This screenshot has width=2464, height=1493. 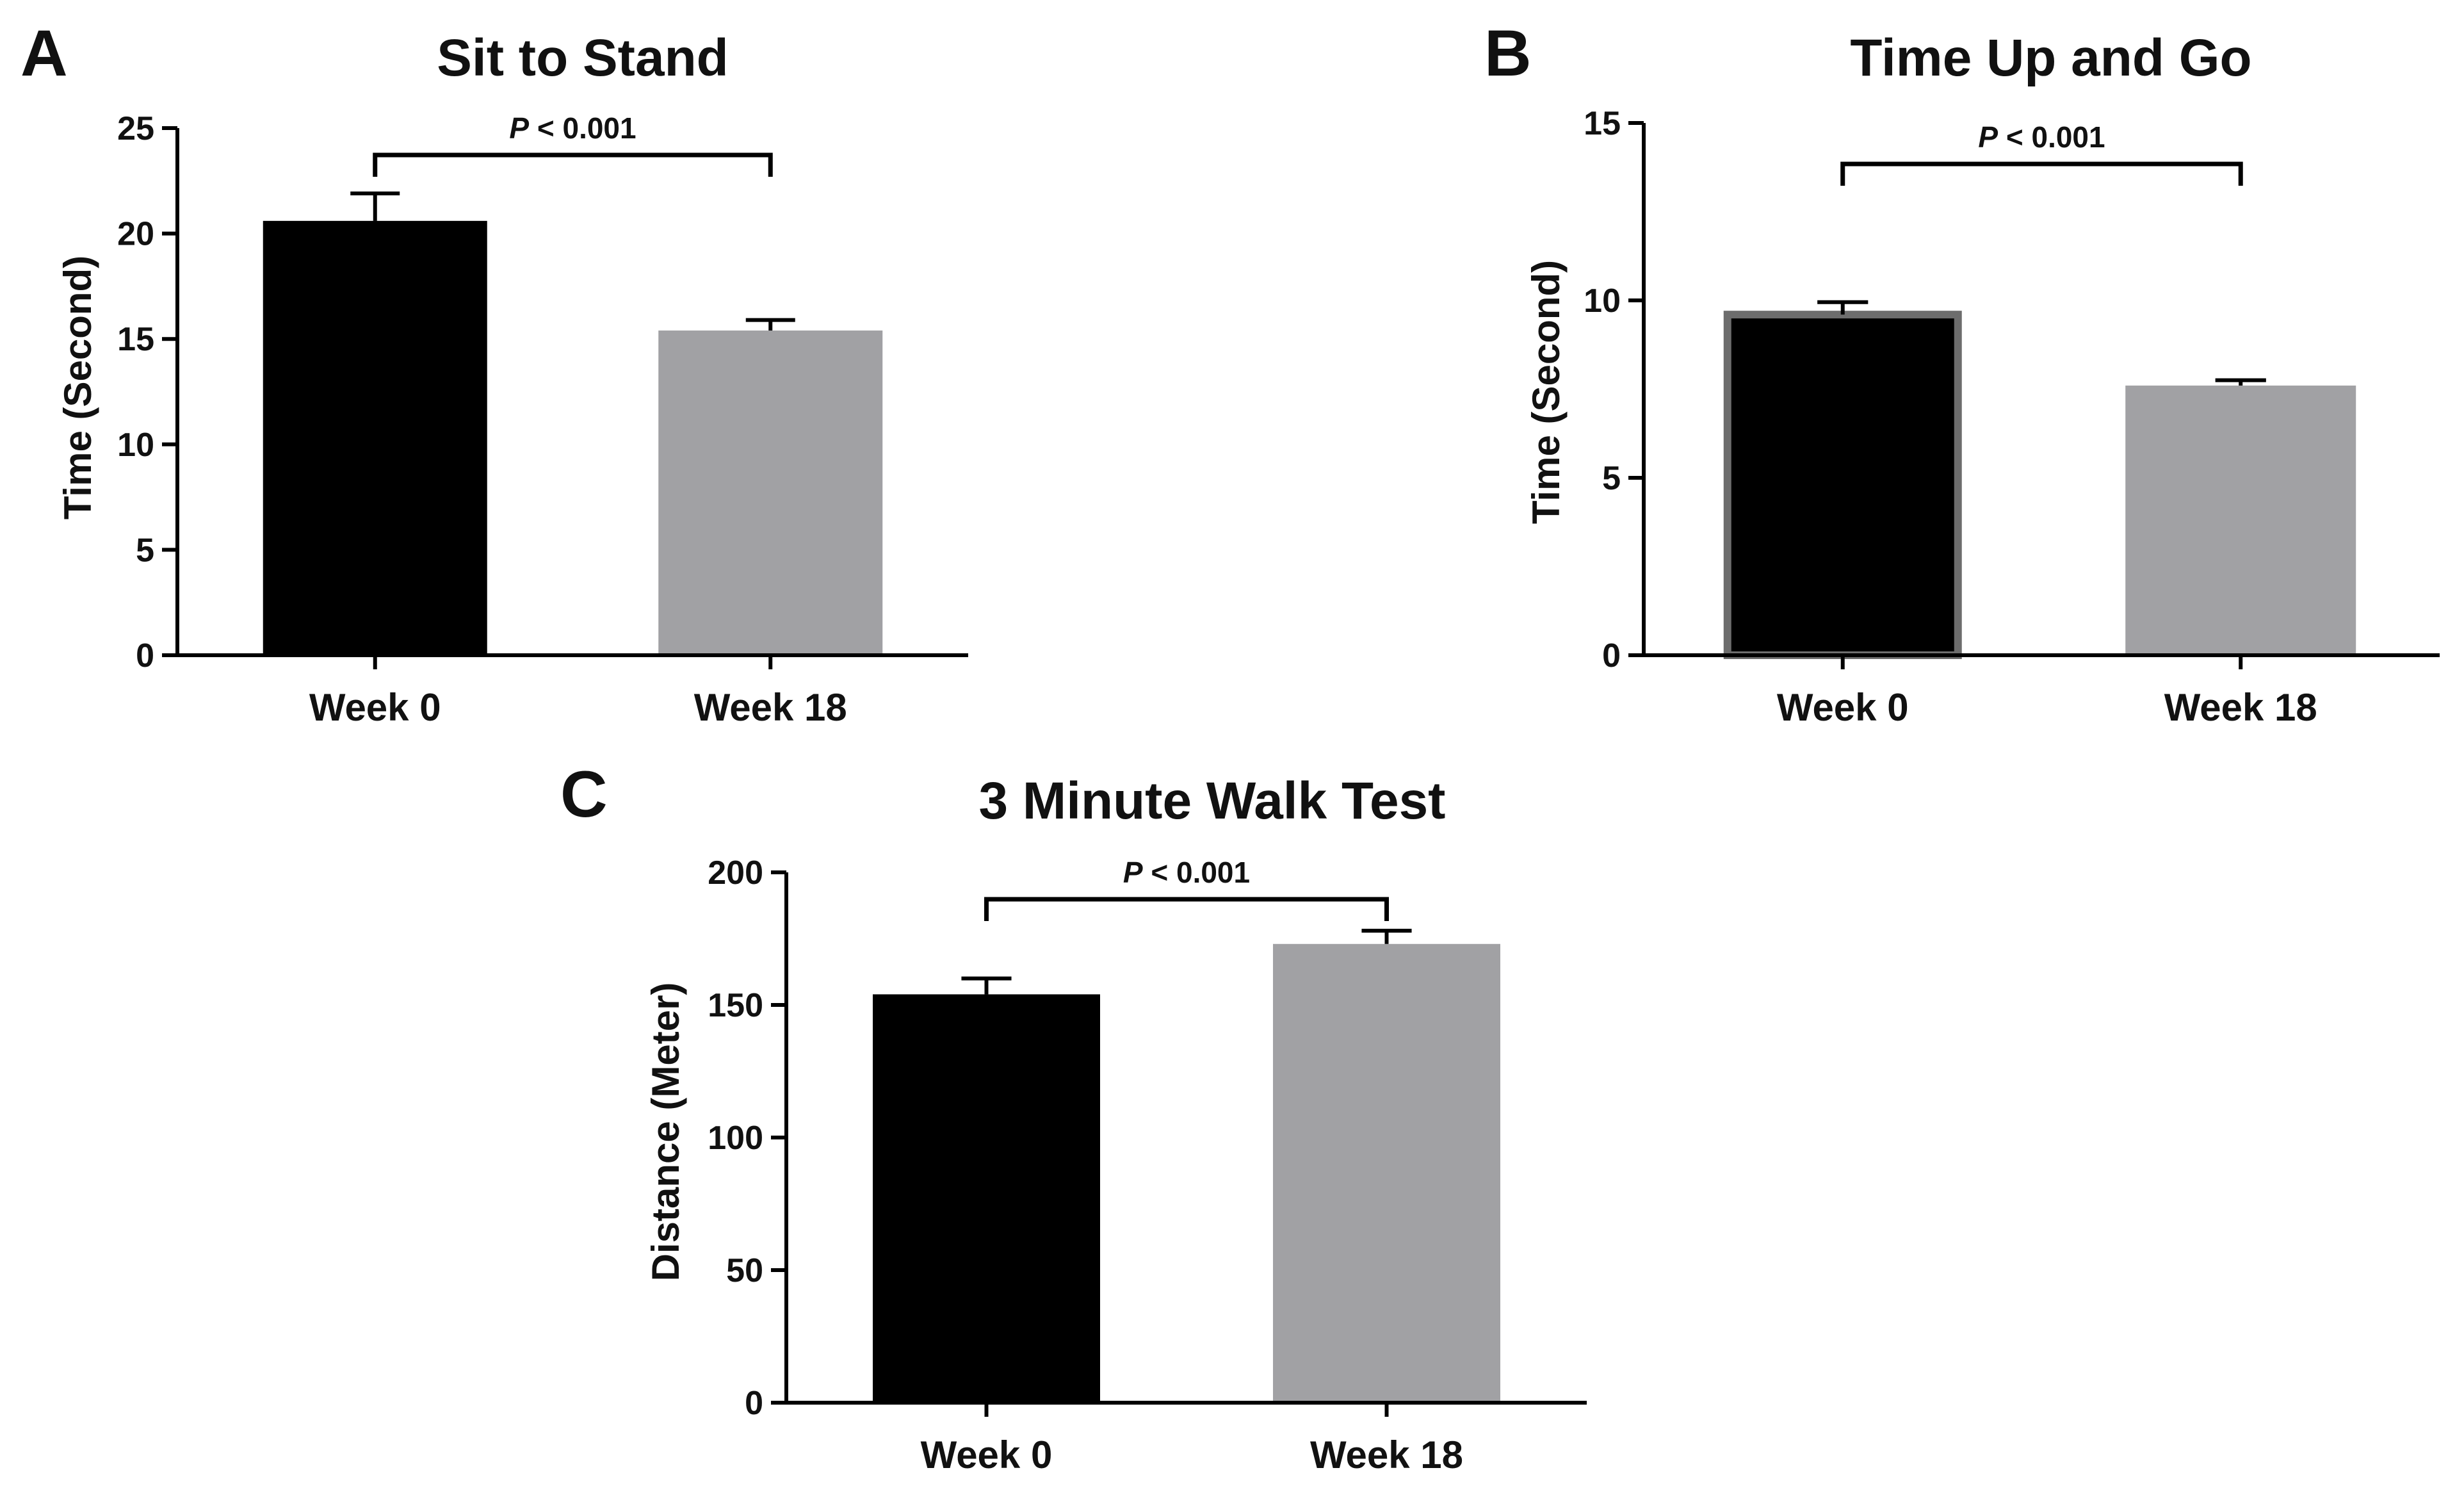 I want to click on panel-letter: C, so click(x=584, y=794).